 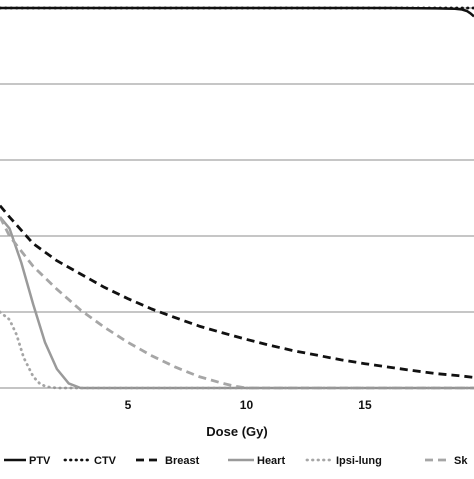 What do you see at coordinates (271, 461) in the screenshot?
I see `legend-label-heart: Heart` at bounding box center [271, 461].